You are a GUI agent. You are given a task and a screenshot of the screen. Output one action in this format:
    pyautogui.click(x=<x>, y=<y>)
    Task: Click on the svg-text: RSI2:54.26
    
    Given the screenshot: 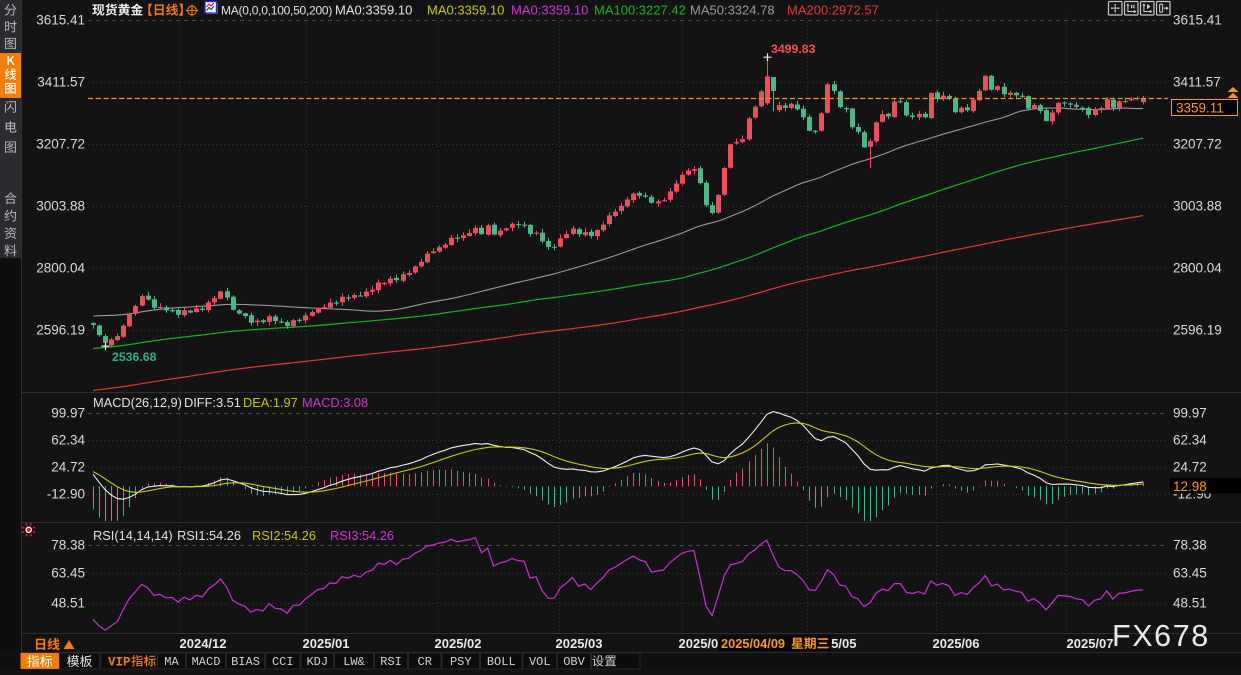 What is the action you would take?
    pyautogui.click(x=284, y=535)
    